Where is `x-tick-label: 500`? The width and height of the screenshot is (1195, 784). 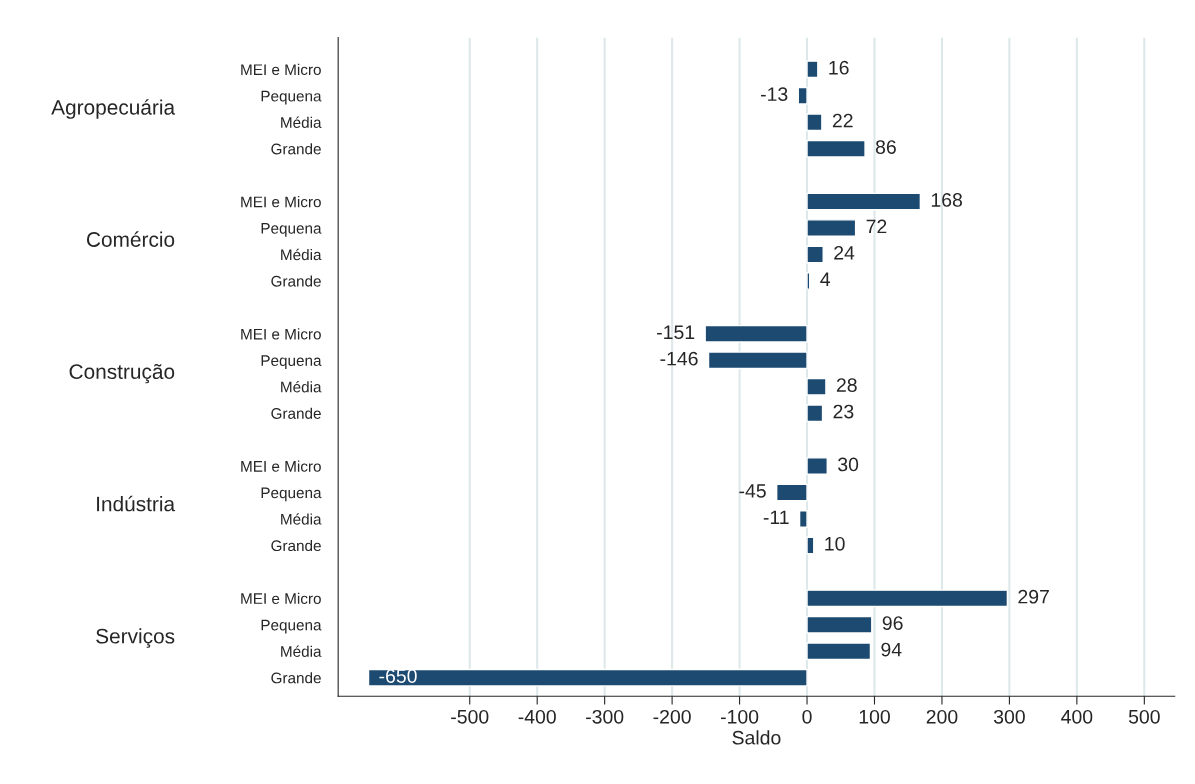 x-tick-label: 500 is located at coordinates (1144, 716).